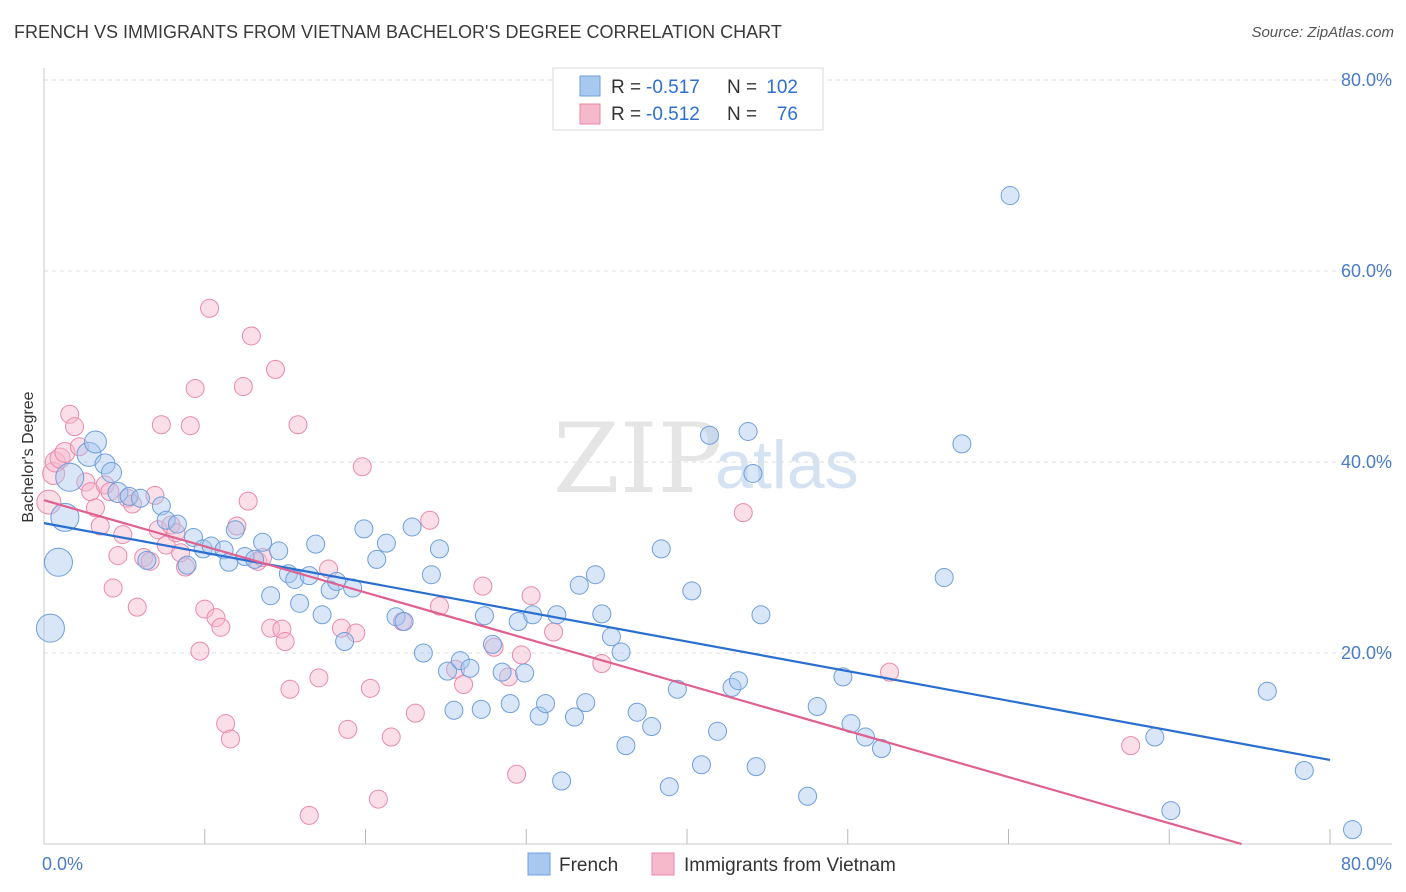  What do you see at coordinates (706, 459) in the screenshot?
I see `watermark: ZIP atlas` at bounding box center [706, 459].